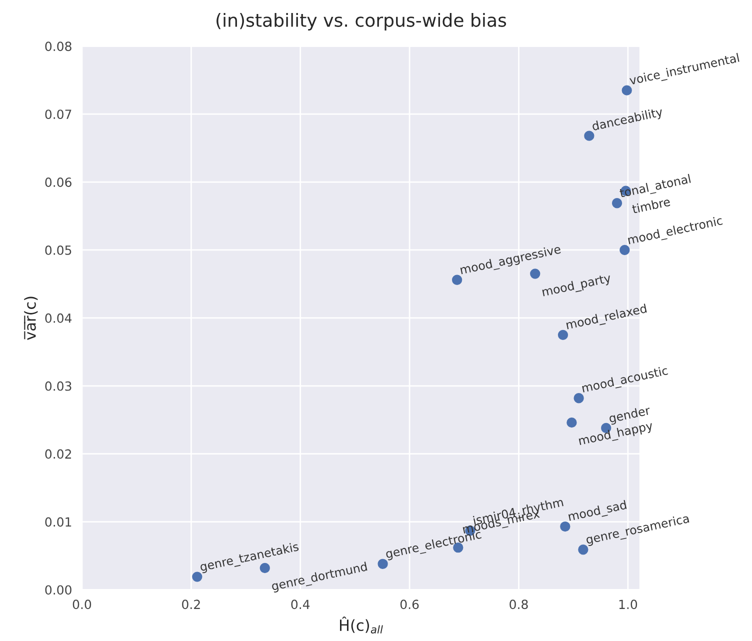  What do you see at coordinates (58, 590) in the screenshot?
I see `y-tick-label: 0.00` at bounding box center [58, 590].